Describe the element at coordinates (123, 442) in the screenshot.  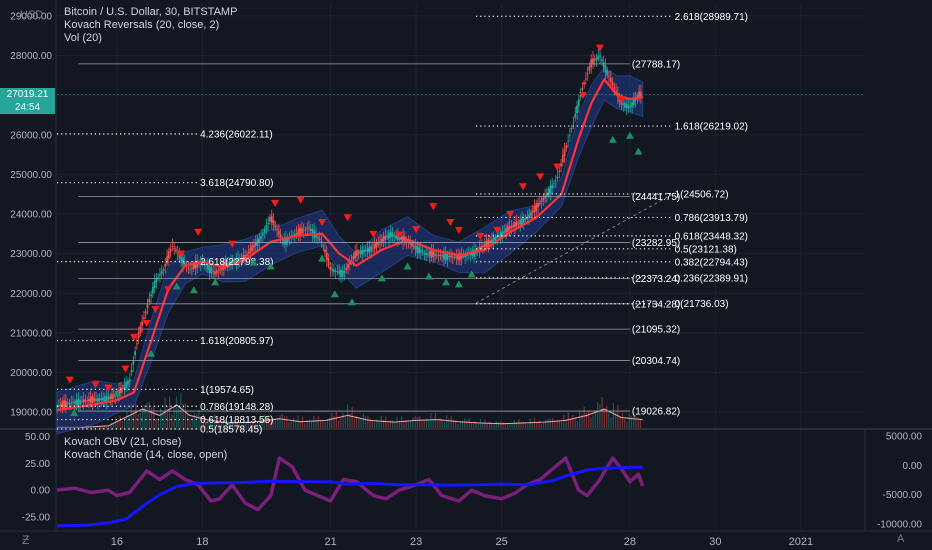
I see `indicator-kovach-obv: Kovach OBV (21, close)` at that location.